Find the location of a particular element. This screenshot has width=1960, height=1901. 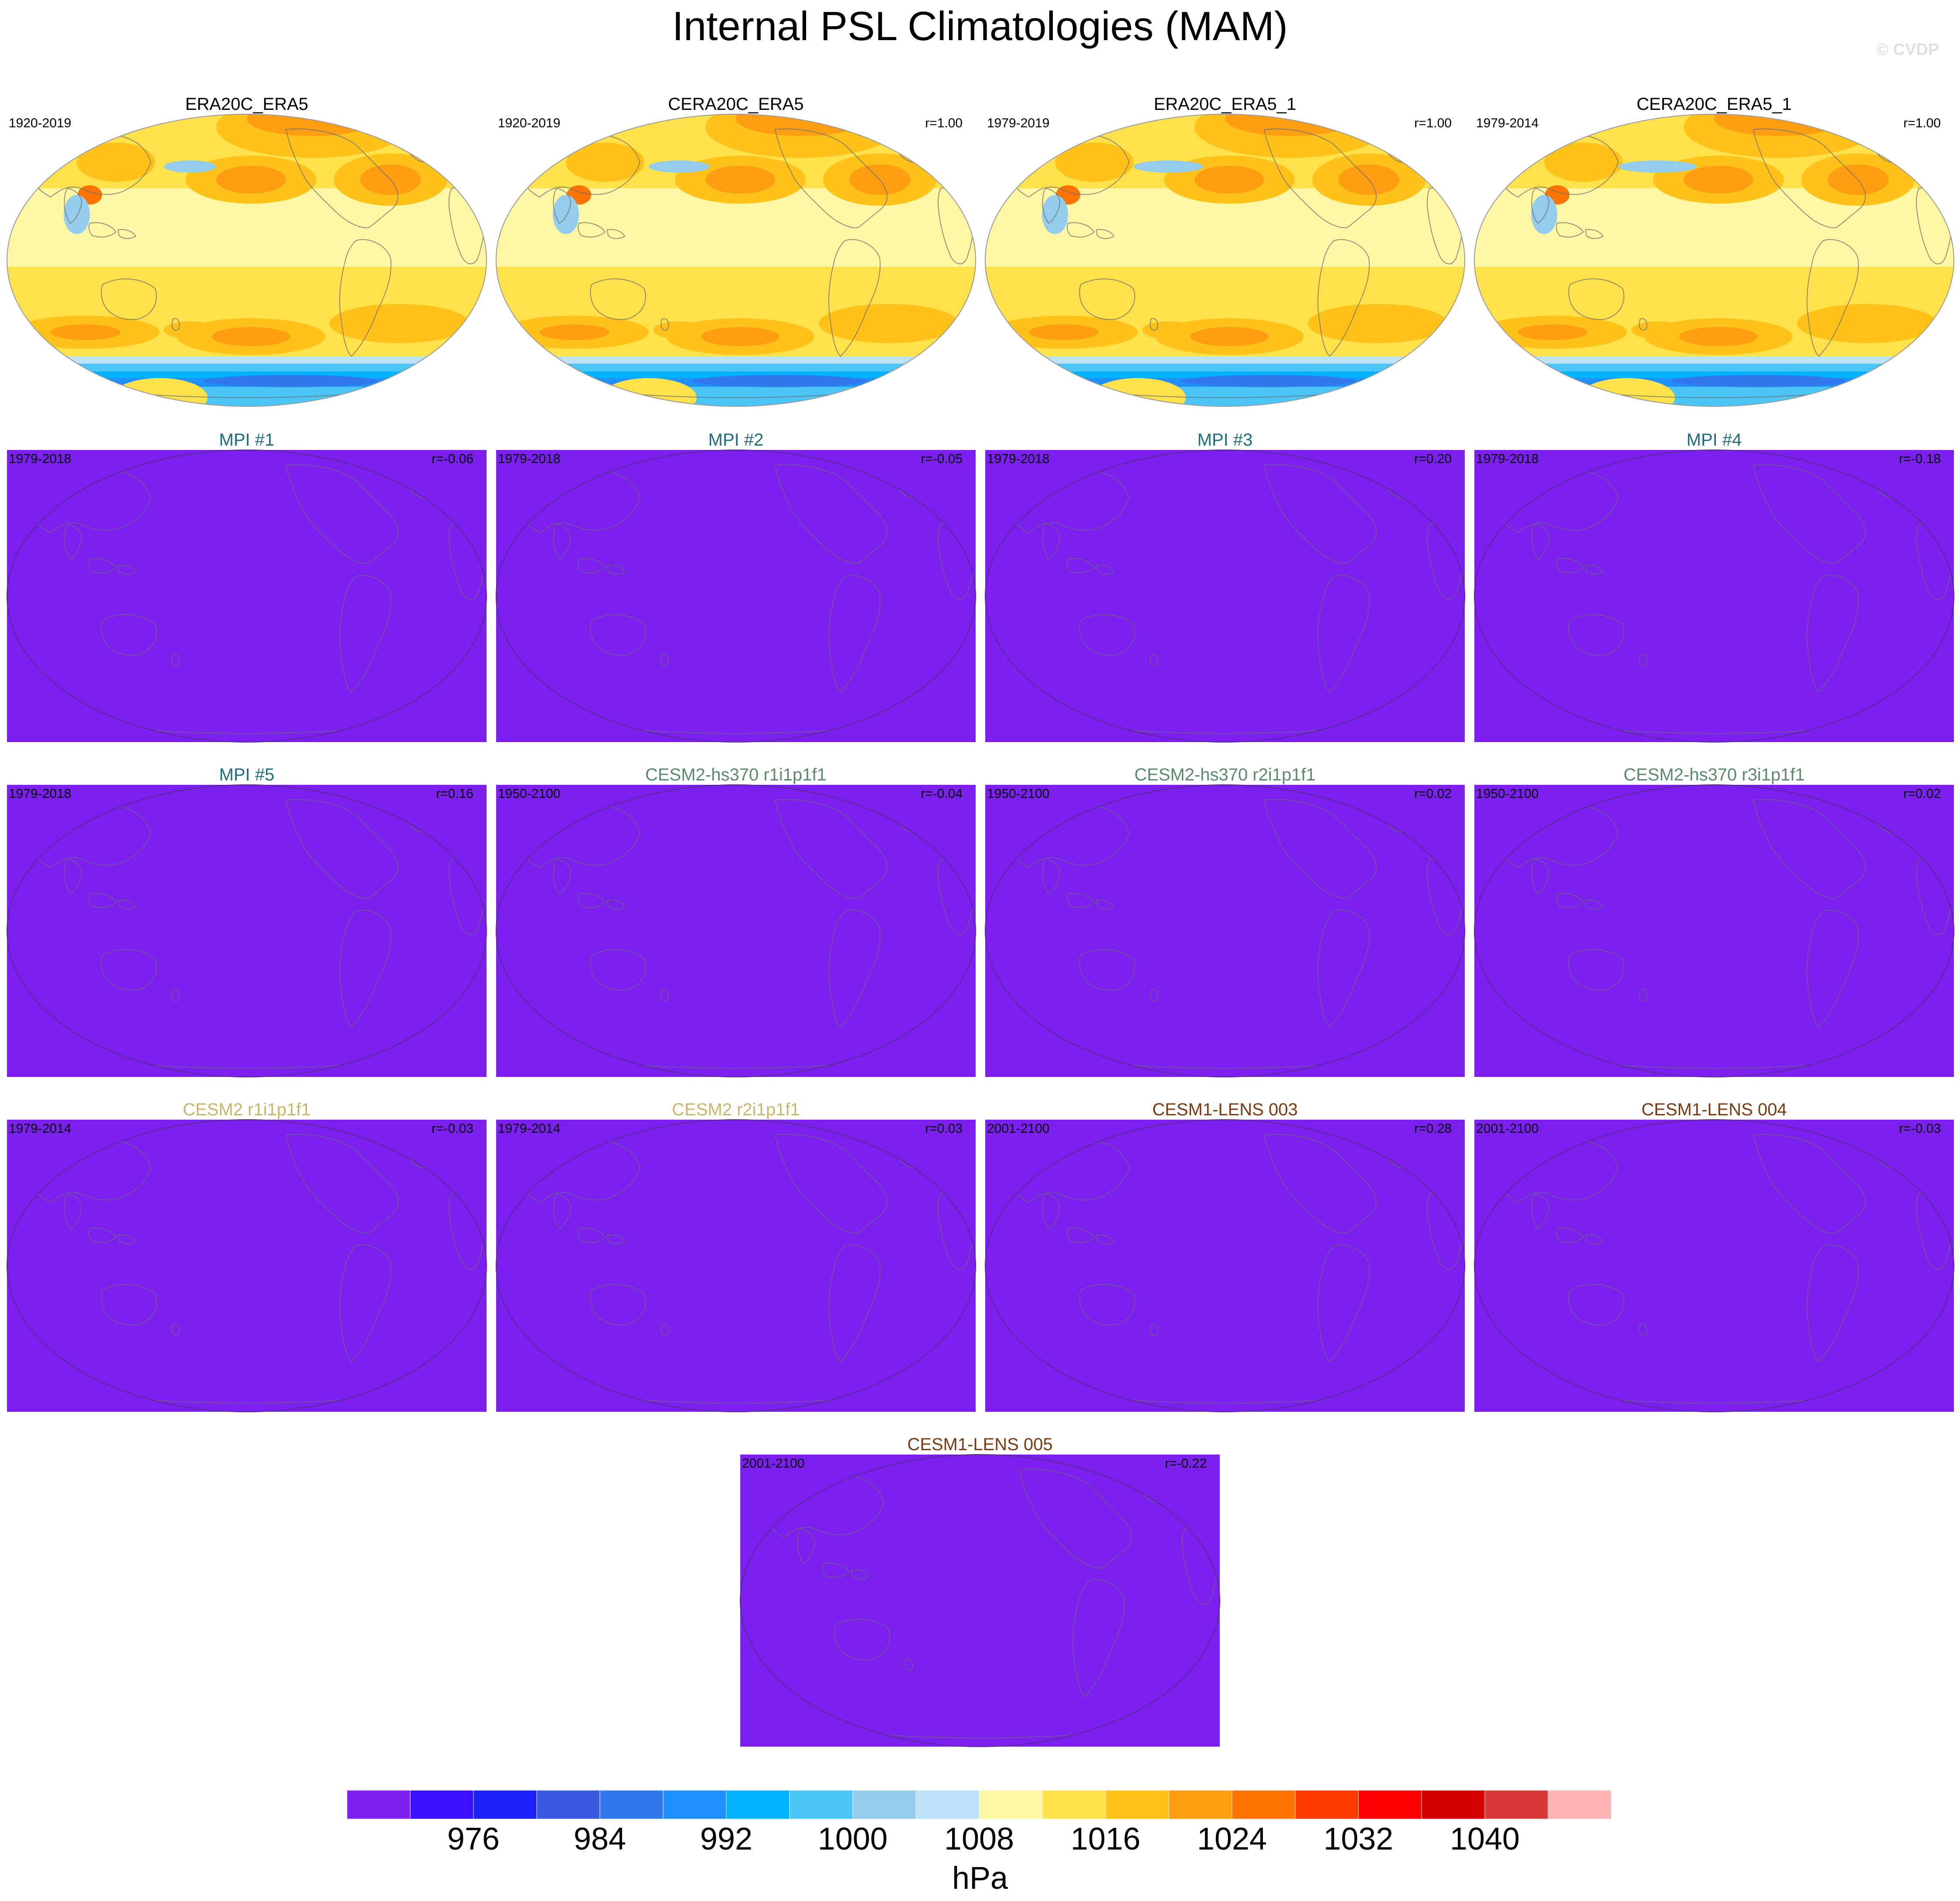

panel-title: MPI #5 is located at coordinates (247, 774).